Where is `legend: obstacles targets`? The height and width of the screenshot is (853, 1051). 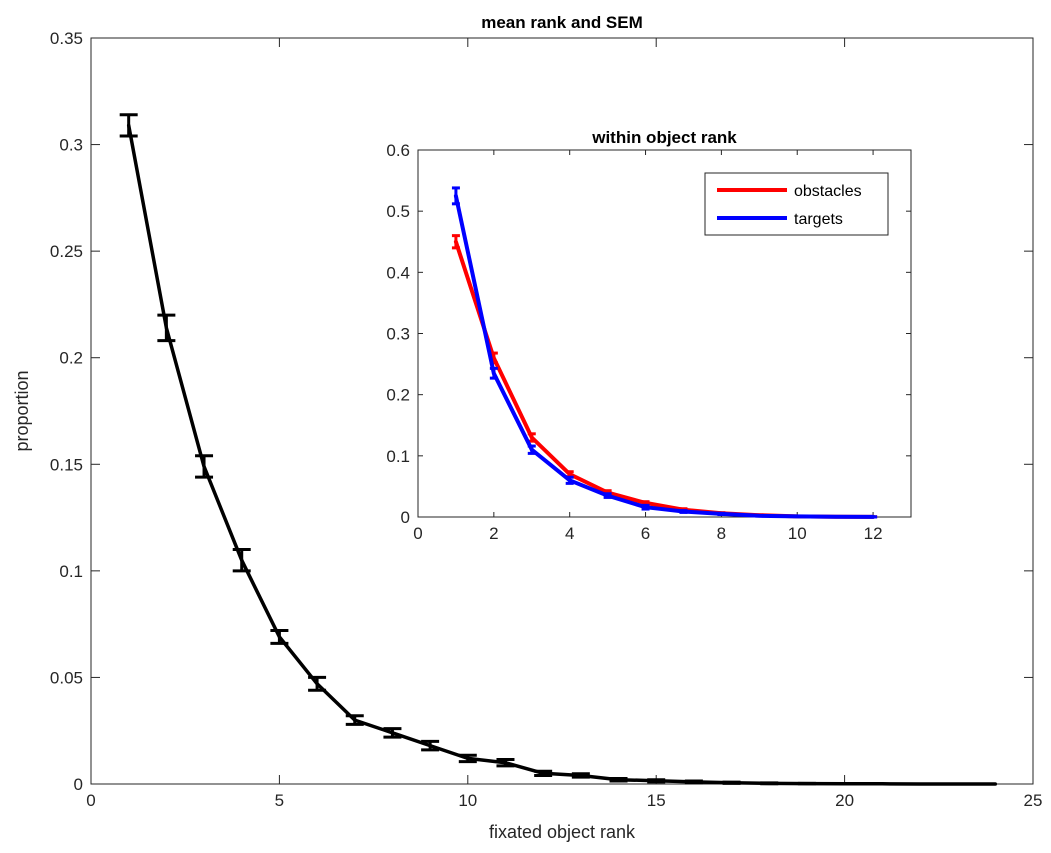
legend: obstacles targets is located at coordinates (796, 204).